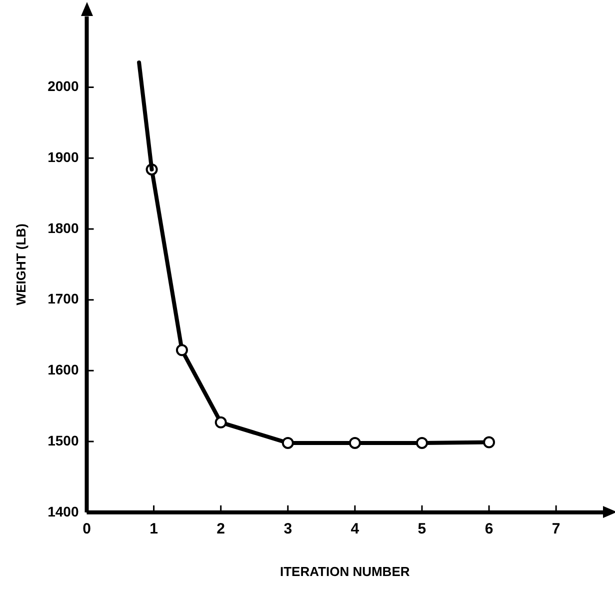 This screenshot has height=594, width=615. Describe the element at coordinates (63, 156) in the screenshot. I see `y-tick-label: 1900` at that location.